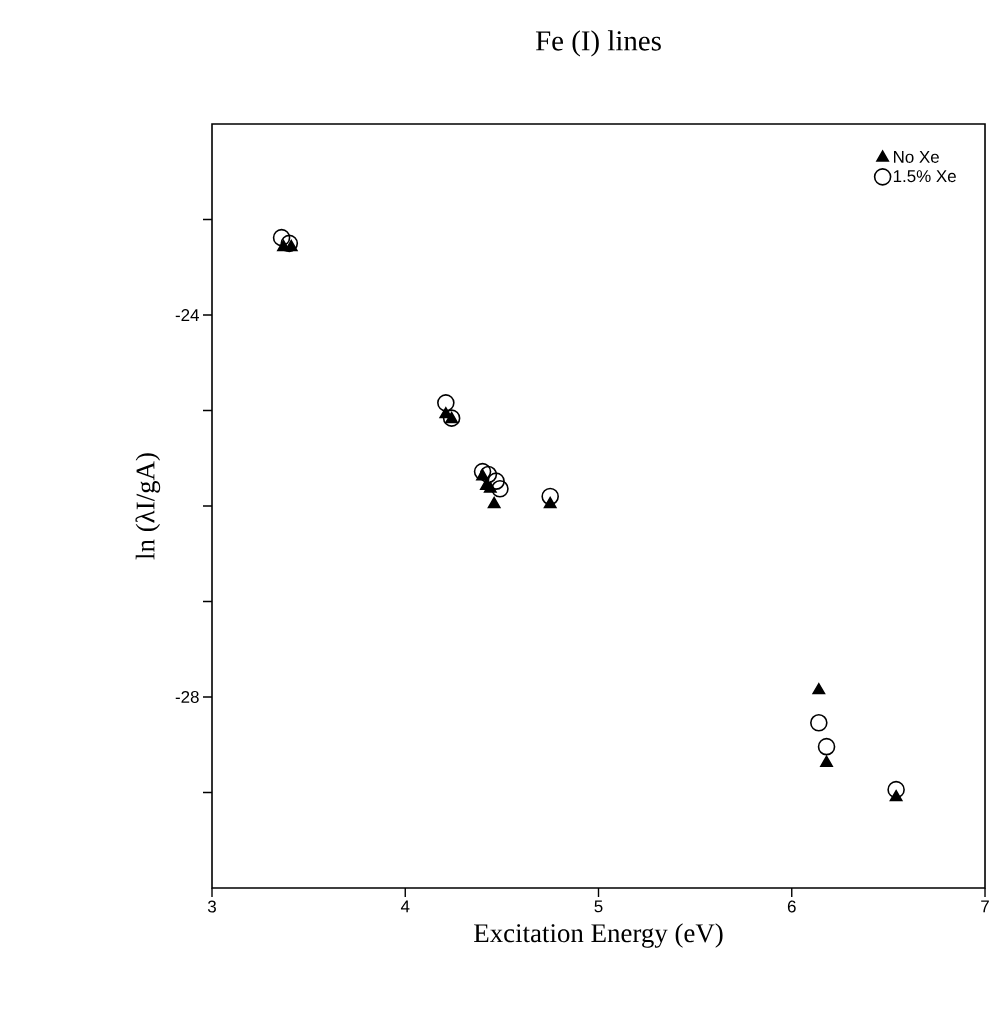  I want to click on x-tick-label: 6, so click(791, 906).